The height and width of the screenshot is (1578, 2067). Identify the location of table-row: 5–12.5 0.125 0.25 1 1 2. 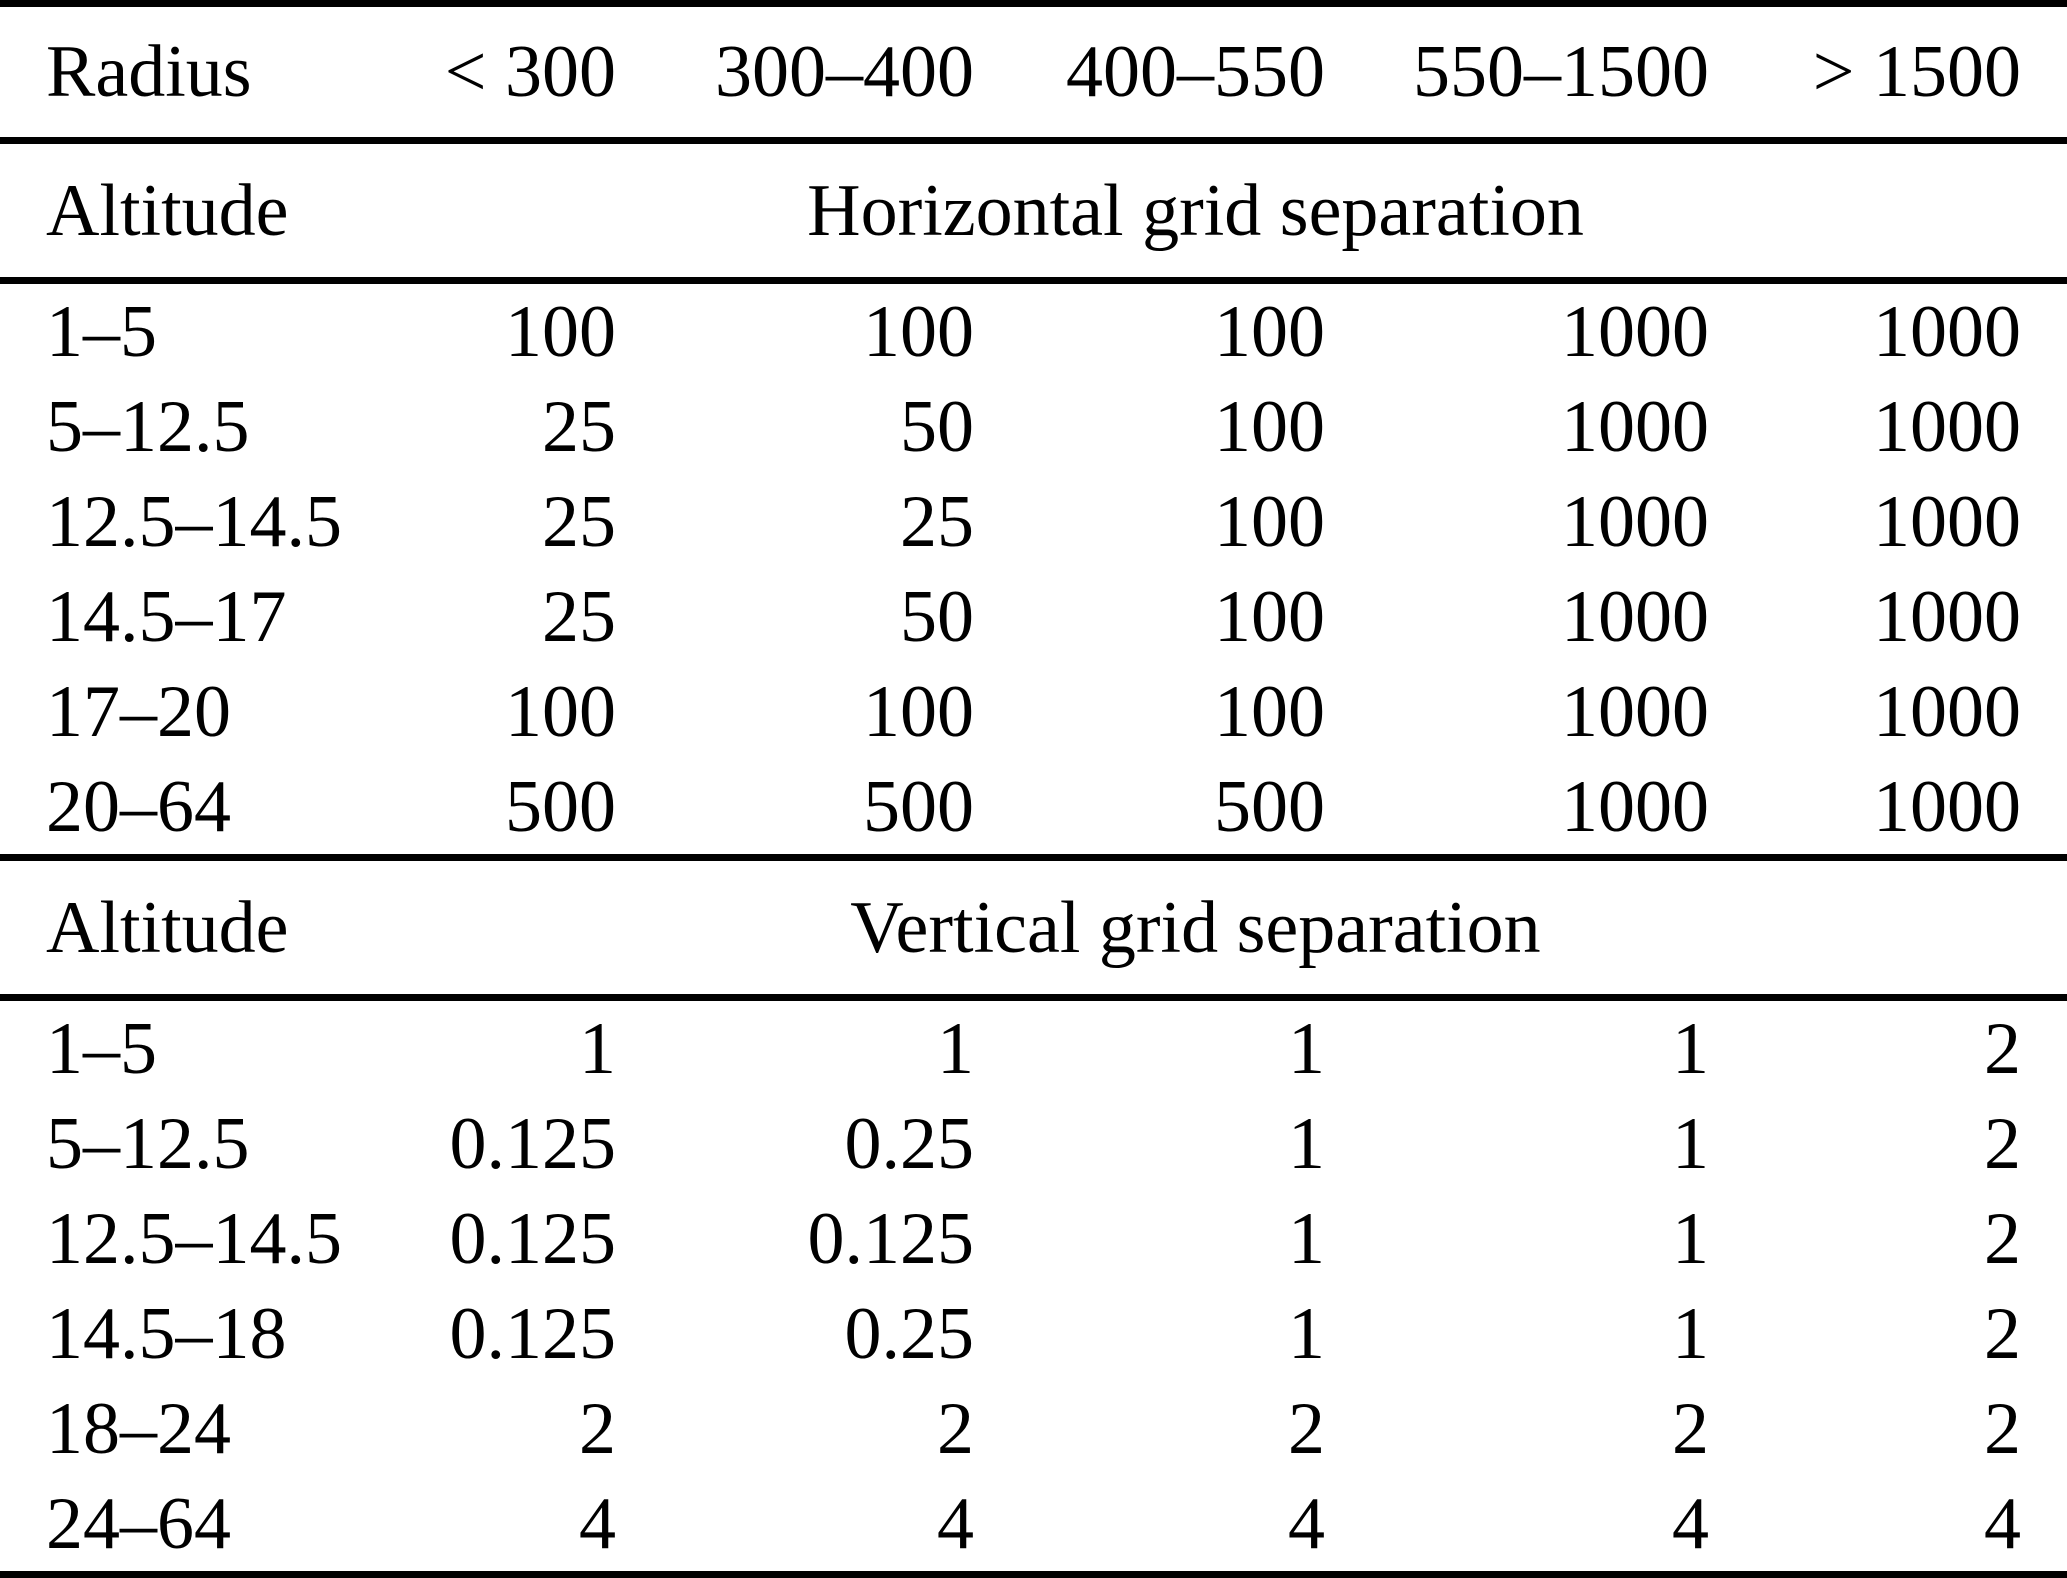
(1033, 1143).